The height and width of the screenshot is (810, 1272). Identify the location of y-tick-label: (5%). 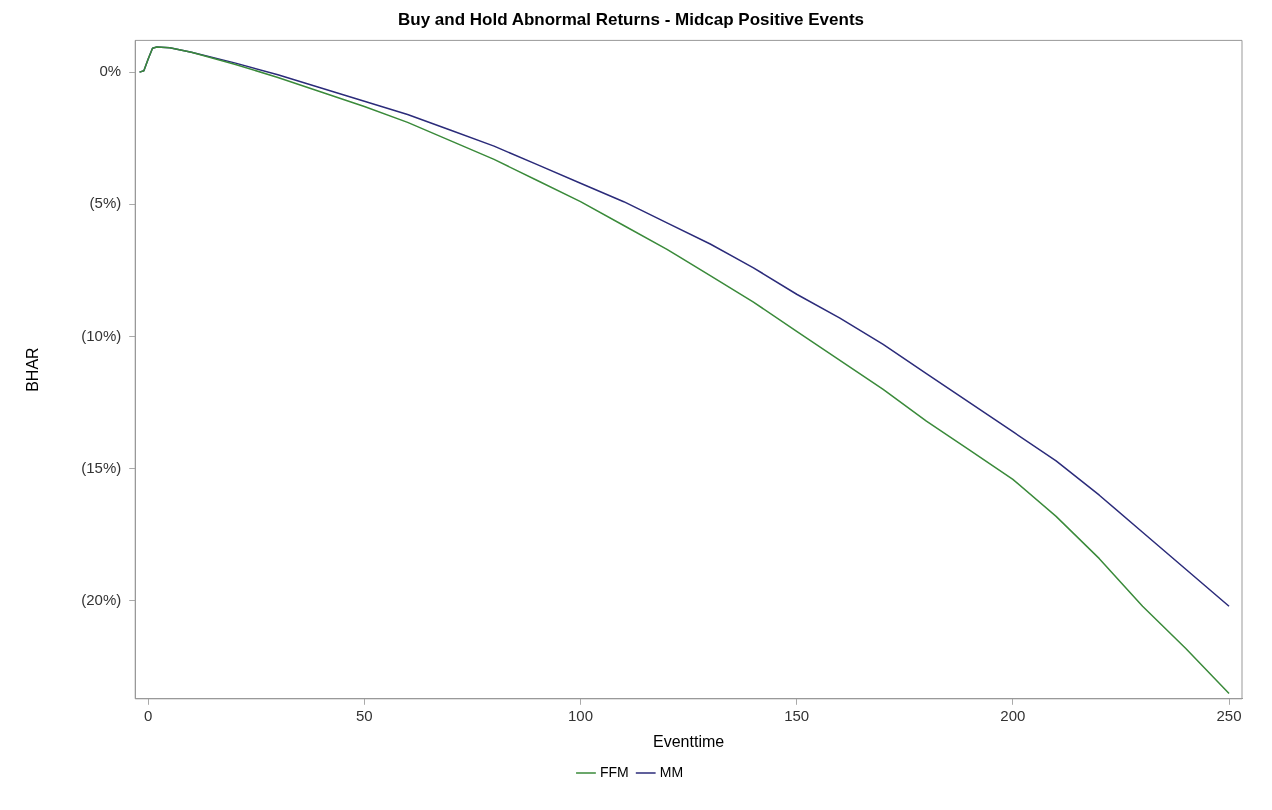
(105, 203).